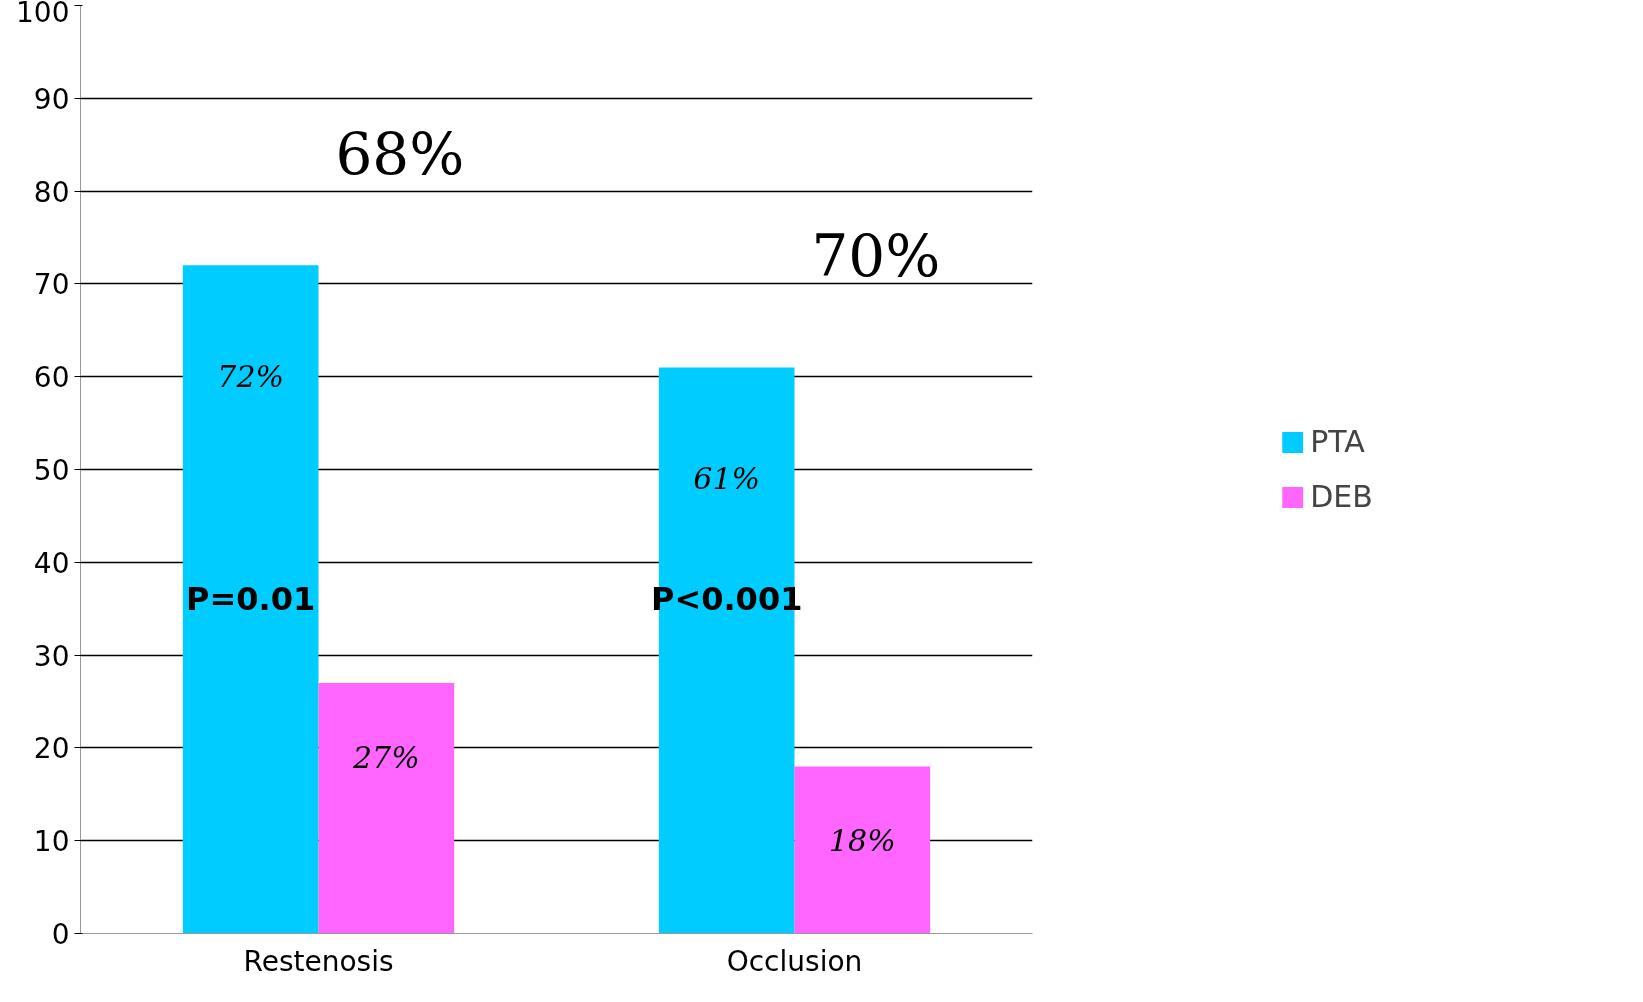 This screenshot has width=1643, height=1002. I want to click on x-tick-label: Occlusion, so click(794, 961).